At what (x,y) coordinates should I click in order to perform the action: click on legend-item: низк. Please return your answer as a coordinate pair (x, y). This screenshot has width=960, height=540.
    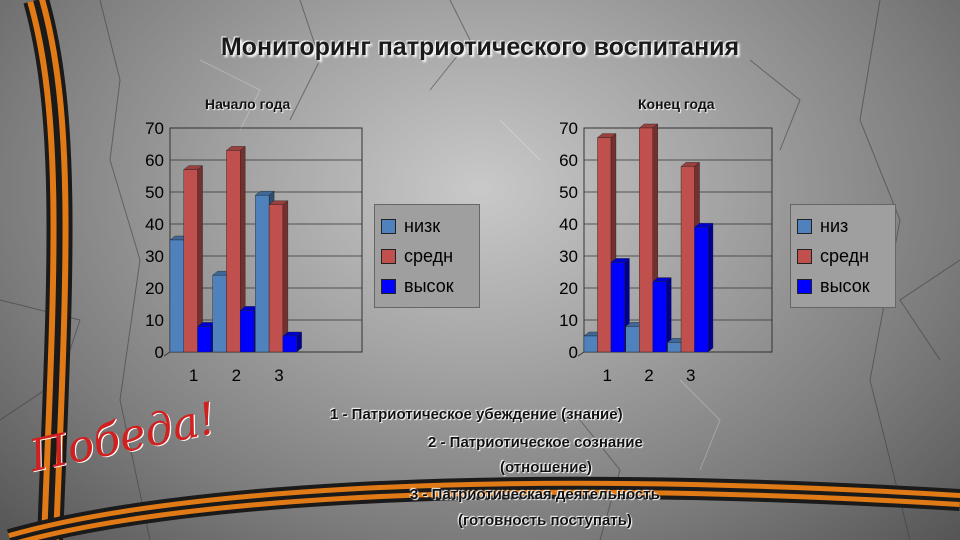
    Looking at the image, I should click on (427, 226).